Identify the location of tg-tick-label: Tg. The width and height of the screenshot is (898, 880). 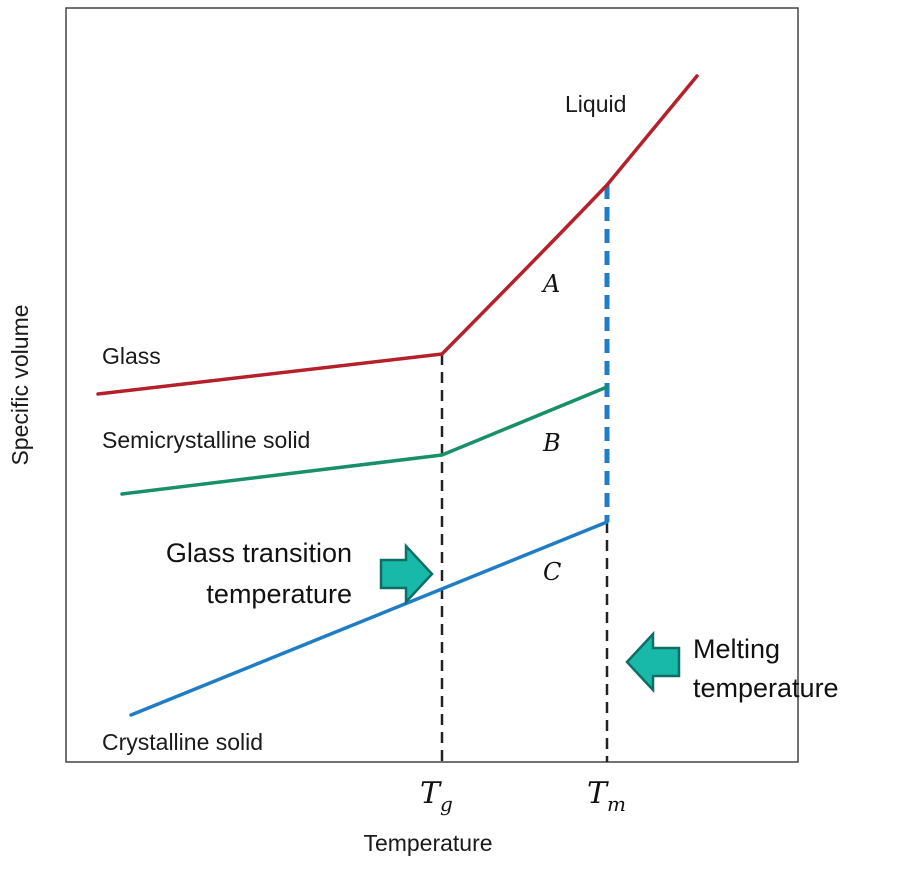
(436, 796).